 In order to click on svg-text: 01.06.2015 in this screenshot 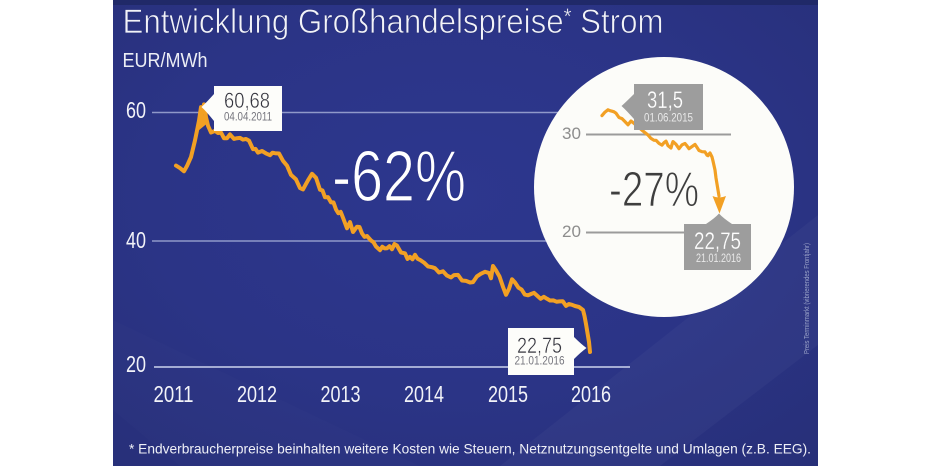, I will do `click(668, 118)`.